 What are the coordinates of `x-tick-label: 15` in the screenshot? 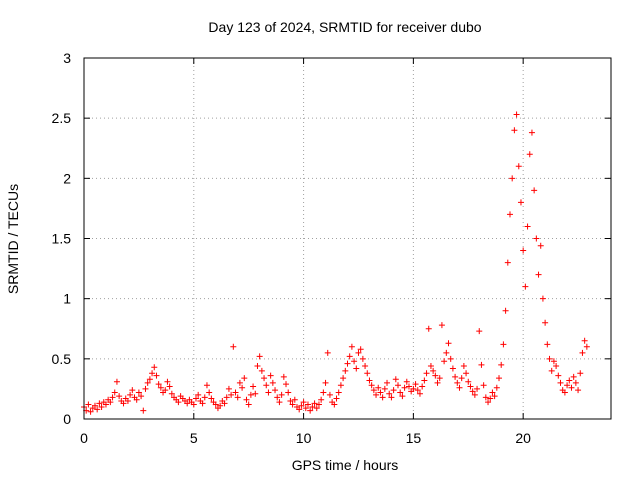 It's located at (414, 438).